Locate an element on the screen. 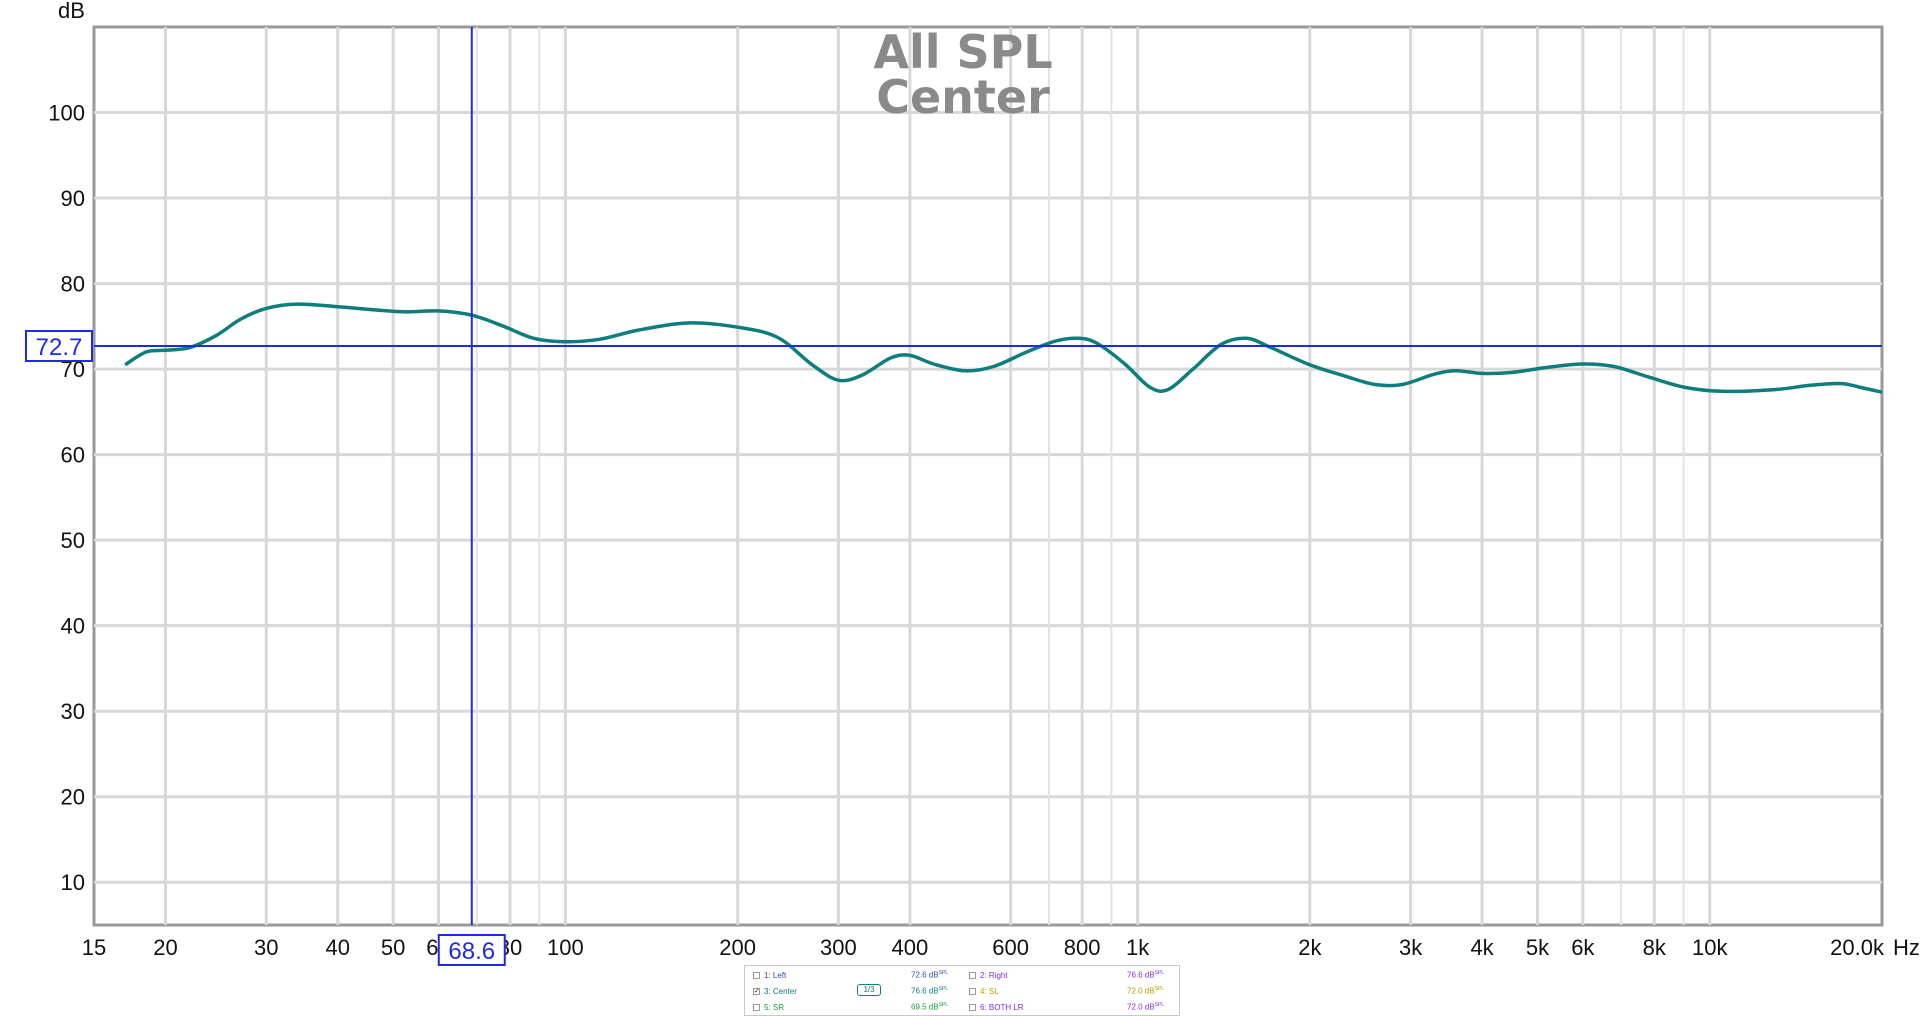 The width and height of the screenshot is (1920, 1016). chart-title-line-1: All SPL is located at coordinates (962, 52).